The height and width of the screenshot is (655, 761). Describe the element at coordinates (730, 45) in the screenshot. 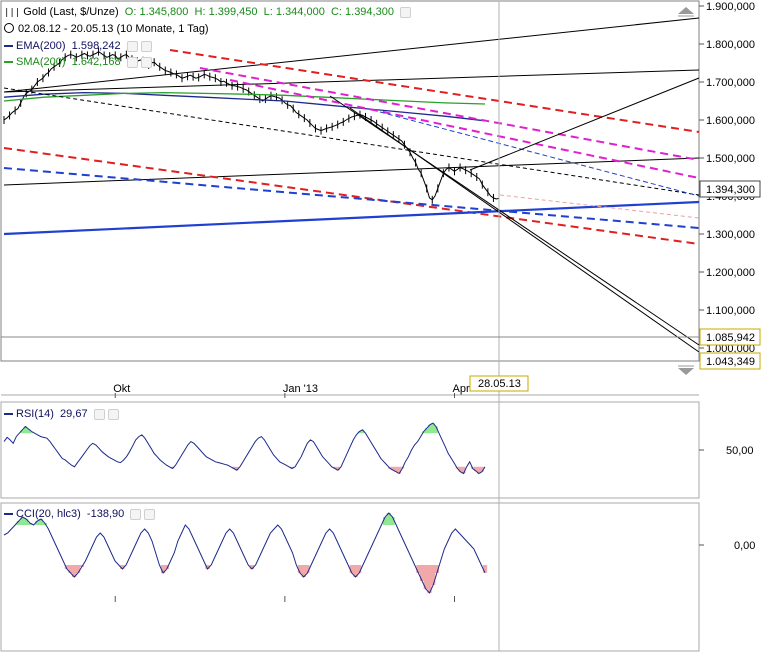

I see `y-tick-label: 1.800,000` at that location.